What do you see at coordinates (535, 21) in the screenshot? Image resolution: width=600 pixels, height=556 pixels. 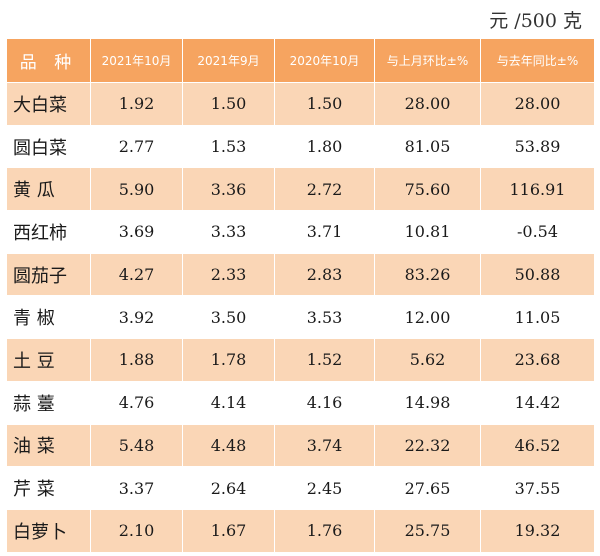 I see `unit-label: 元 /500 克` at bounding box center [535, 21].